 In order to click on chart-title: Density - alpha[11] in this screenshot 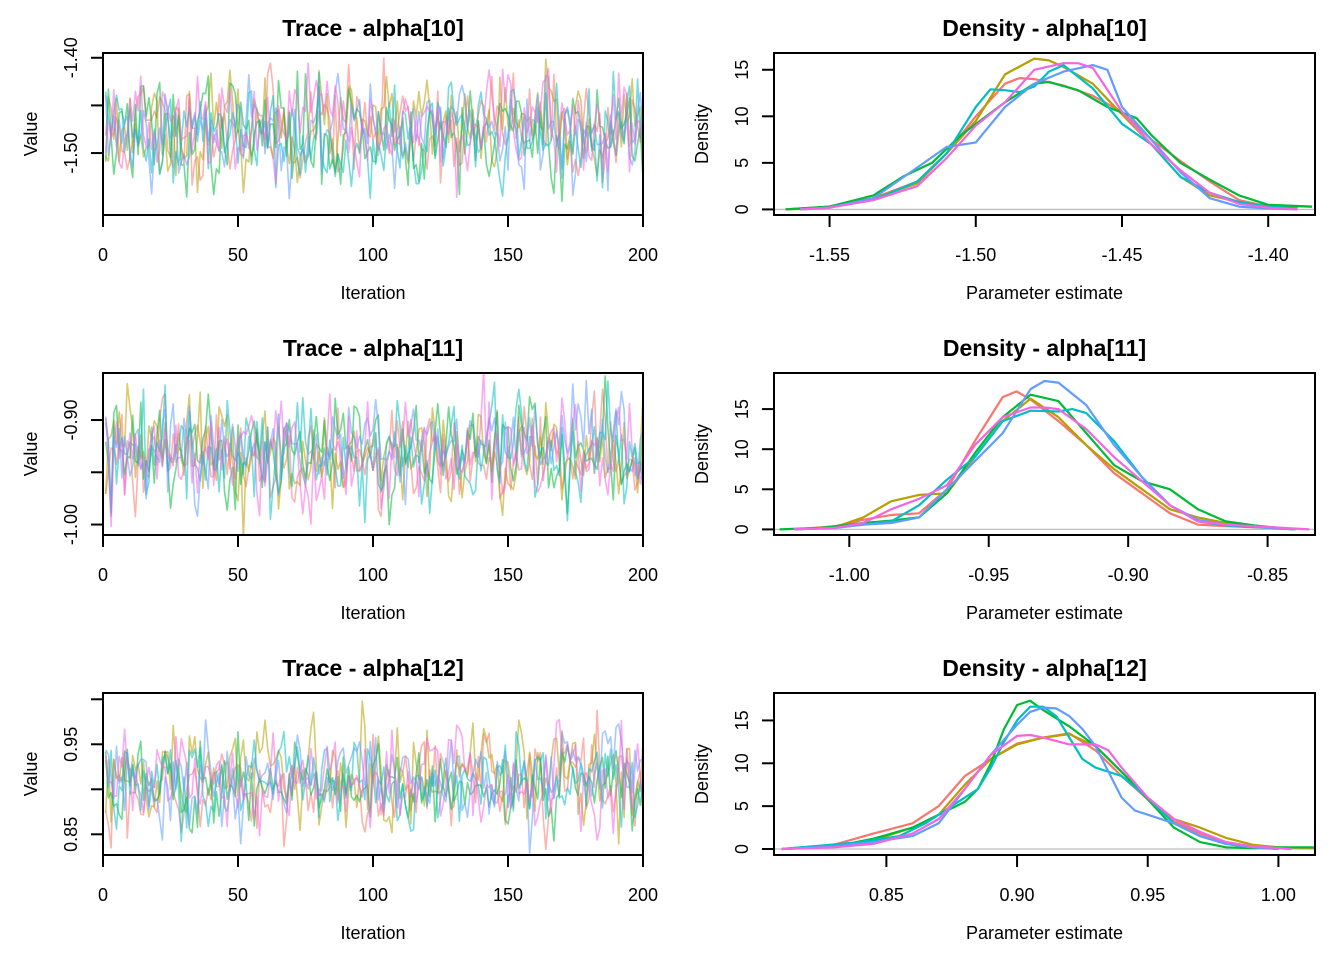, I will do `click(1044, 348)`.